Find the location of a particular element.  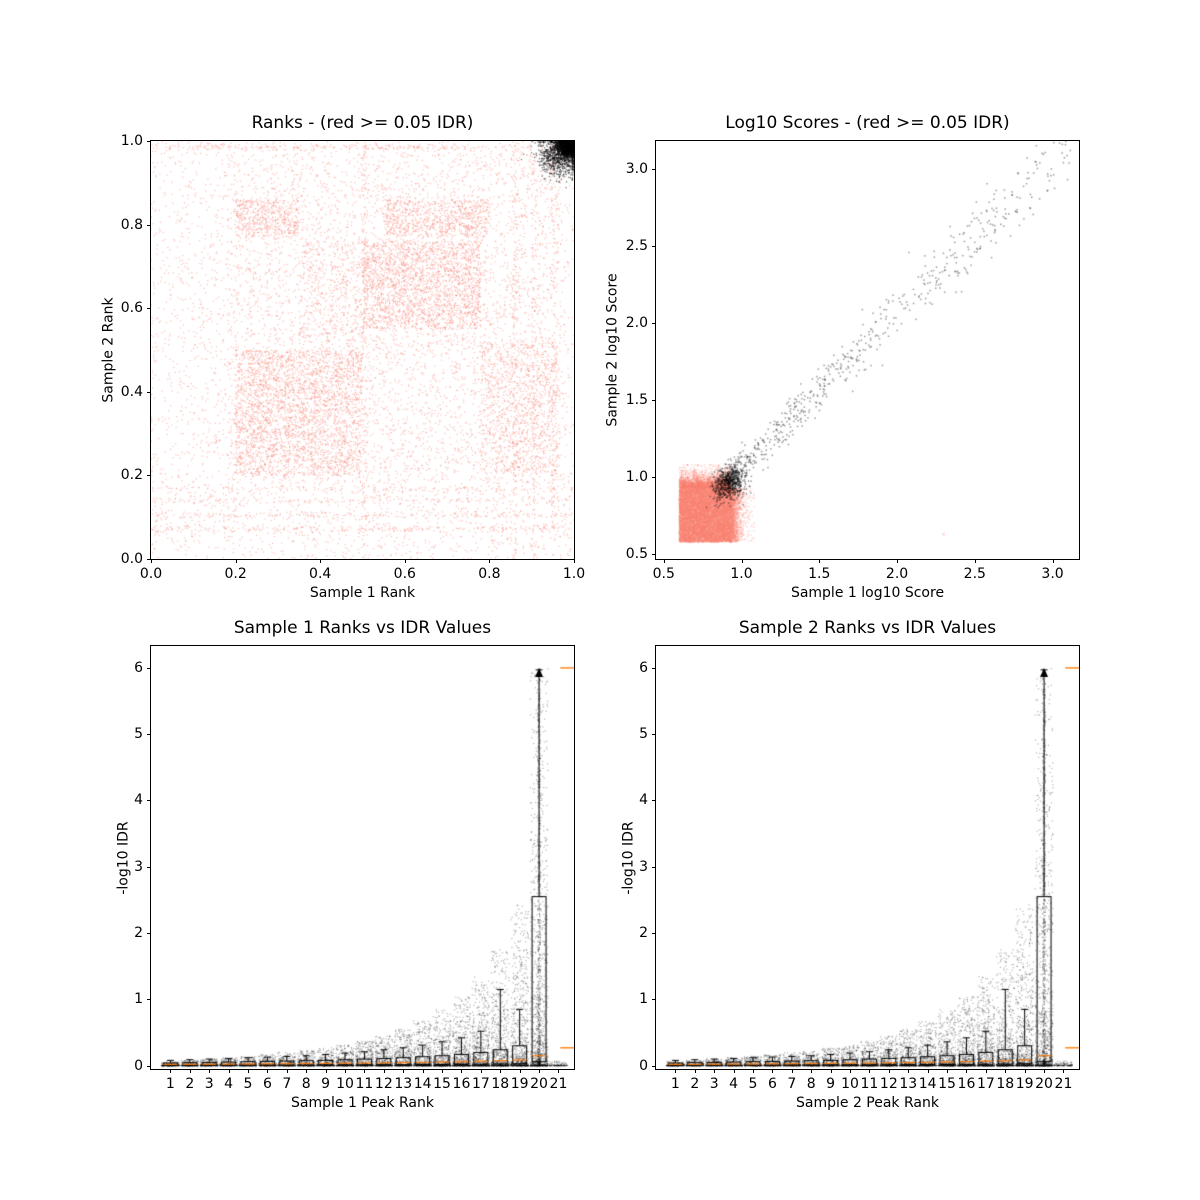

sample1-idr-canvas is located at coordinates (362, 857).